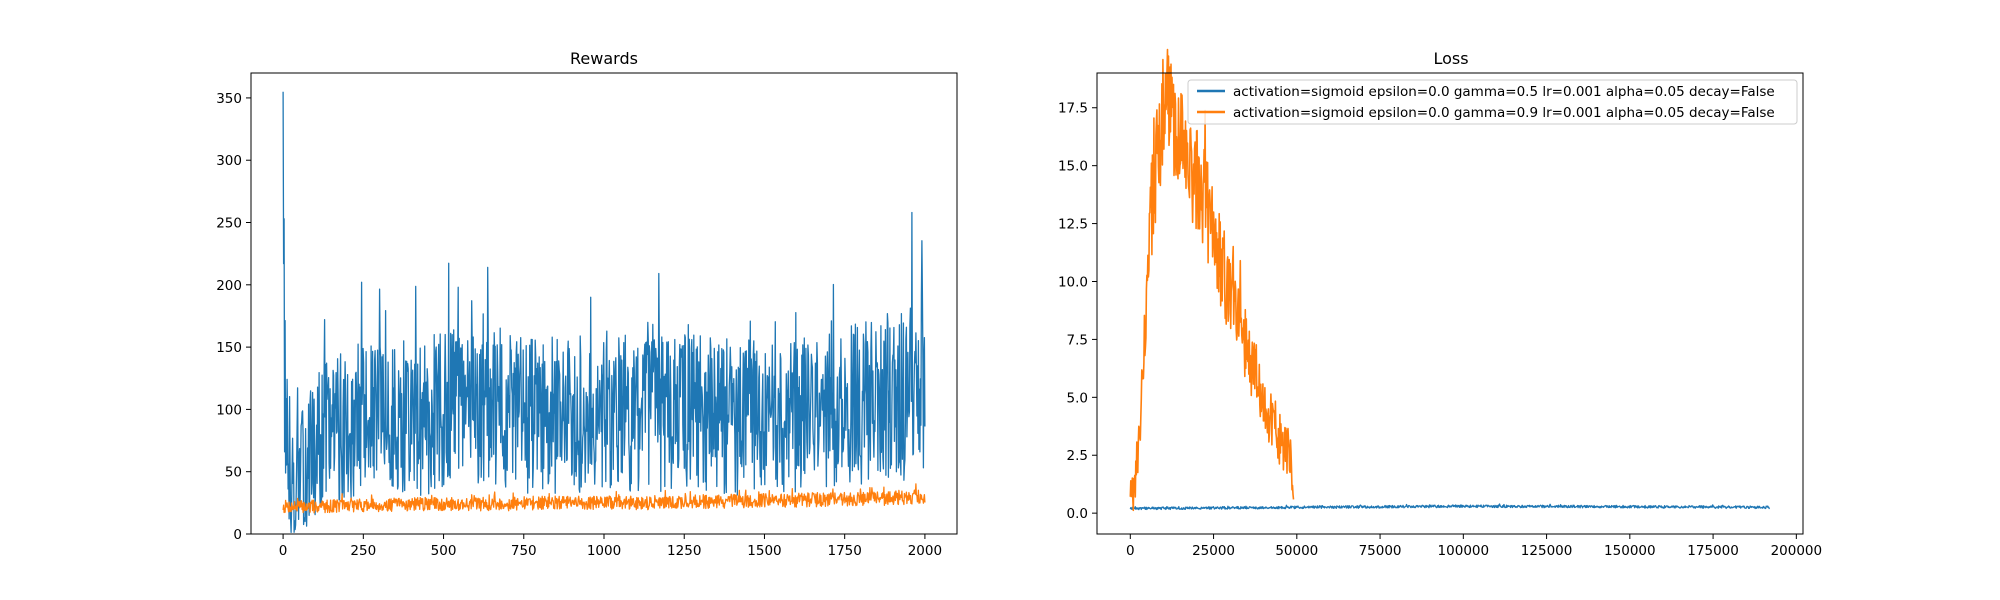 The image size is (2000, 600). I want to click on x-tick-label: 75000, so click(1380, 551).